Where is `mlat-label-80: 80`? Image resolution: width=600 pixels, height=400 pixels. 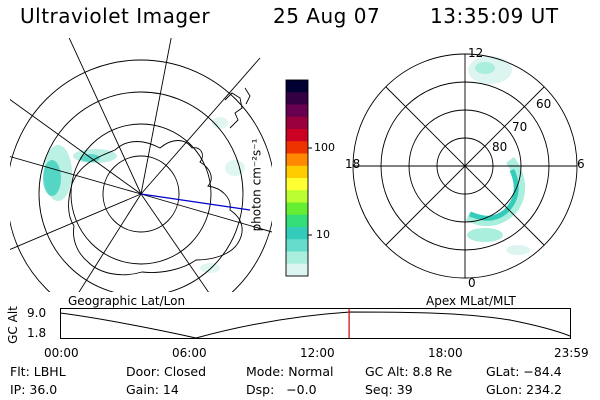 mlat-label-80: 80 is located at coordinates (500, 147).